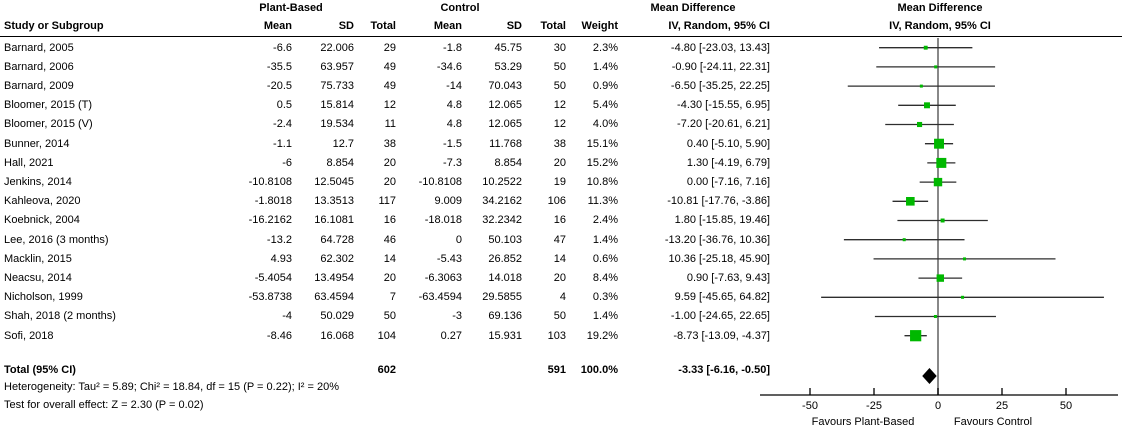 The width and height of the screenshot is (1122, 442). What do you see at coordinates (723, 124) in the screenshot?
I see `effect-ci: -7.20 [-20.61, 6.21]` at bounding box center [723, 124].